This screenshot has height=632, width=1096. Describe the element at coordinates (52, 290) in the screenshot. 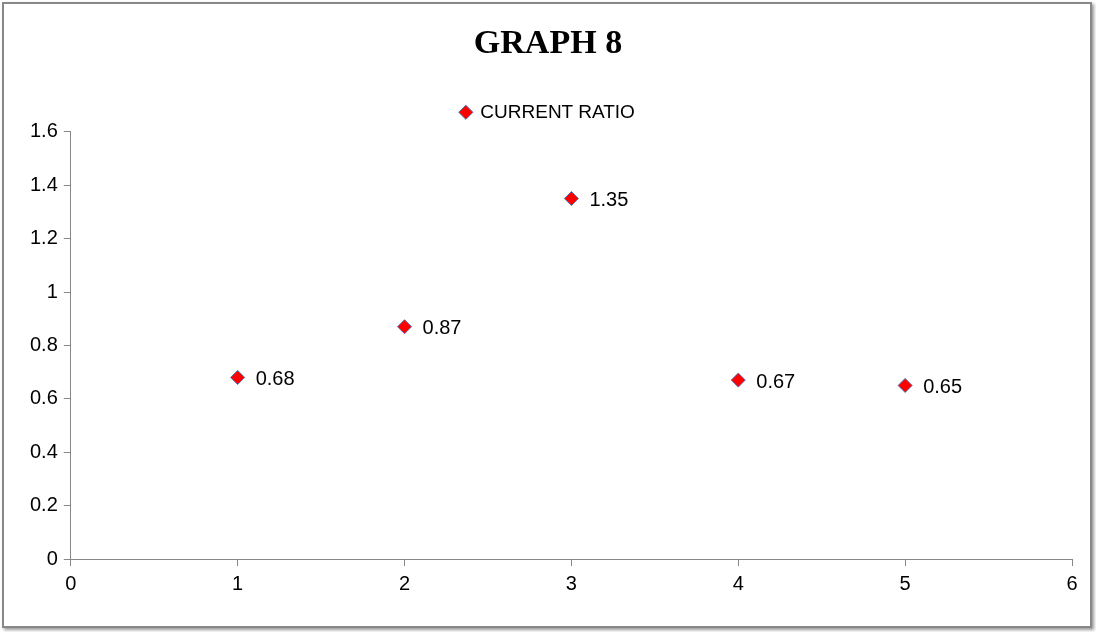

I see `y-tick-label: 1` at that location.